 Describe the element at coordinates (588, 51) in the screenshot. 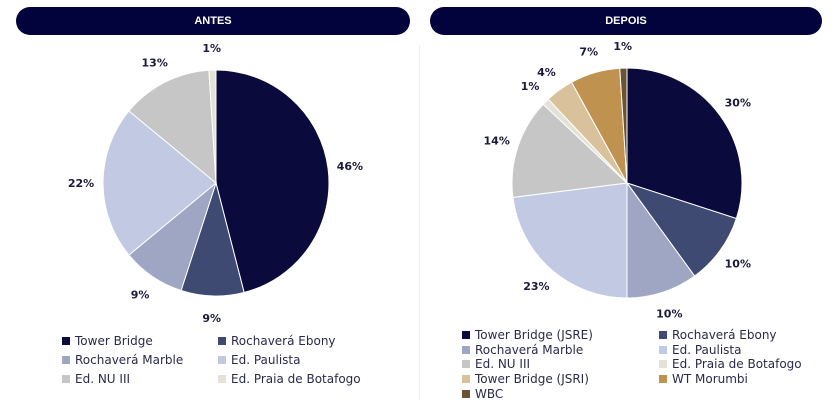

I see `depois-value-label: 7%` at that location.